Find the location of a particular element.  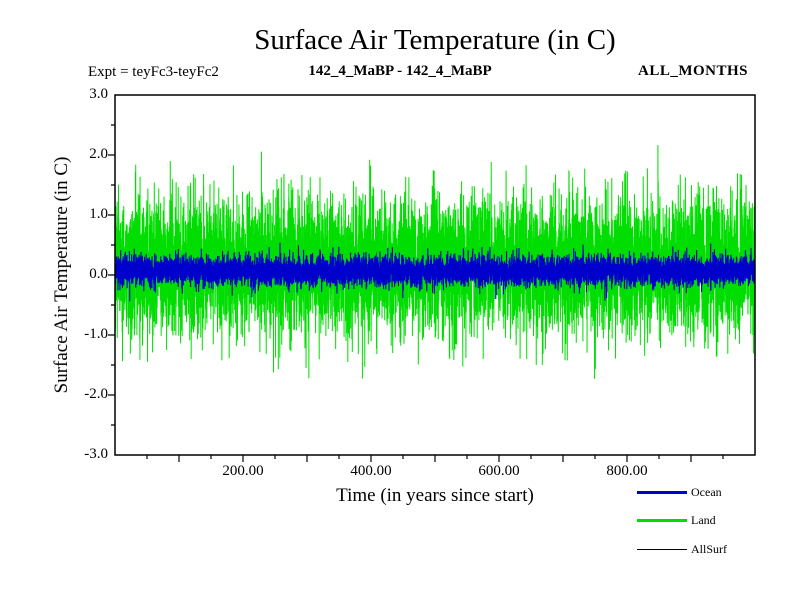

y-tick-label: 2.0 is located at coordinates (98, 154).